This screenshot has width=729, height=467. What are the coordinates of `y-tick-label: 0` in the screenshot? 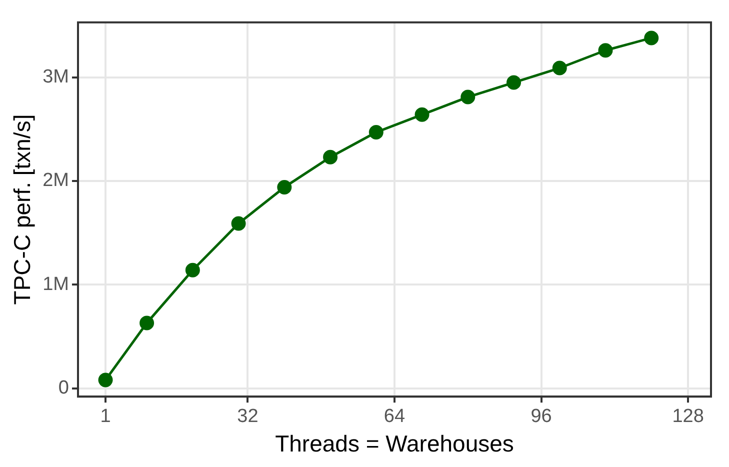 It's located at (63, 388).